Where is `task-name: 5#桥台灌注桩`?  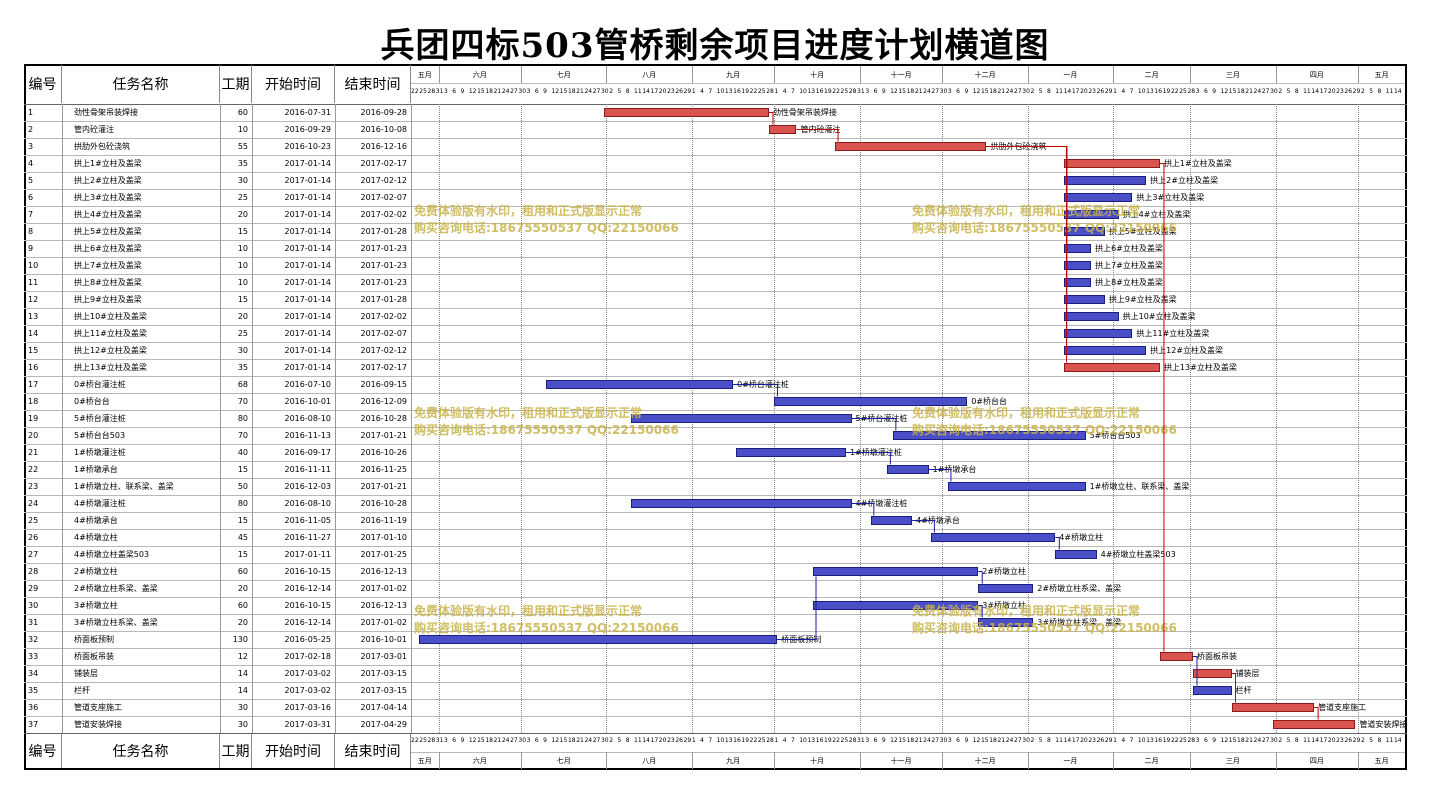 task-name: 5#桥台灌注桩 is located at coordinates (100, 418).